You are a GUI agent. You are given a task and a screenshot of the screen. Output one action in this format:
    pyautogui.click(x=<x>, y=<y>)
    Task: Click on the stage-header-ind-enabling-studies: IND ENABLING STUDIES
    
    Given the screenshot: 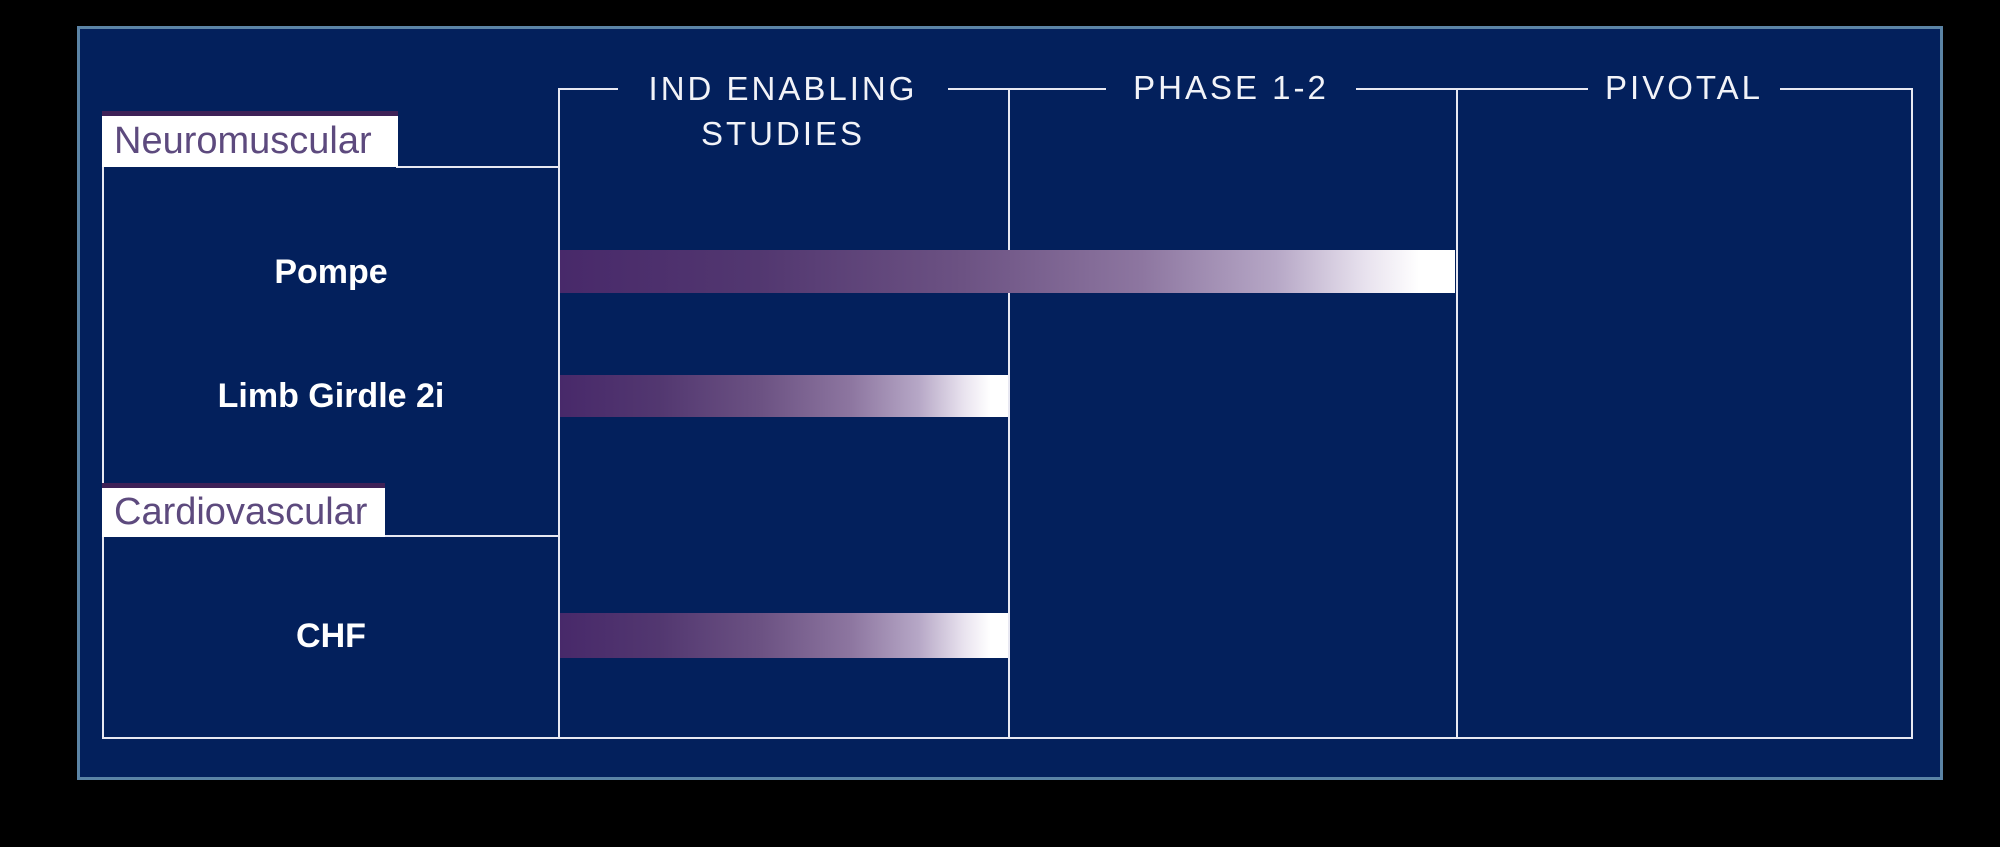 What is the action you would take?
    pyautogui.click(x=783, y=111)
    